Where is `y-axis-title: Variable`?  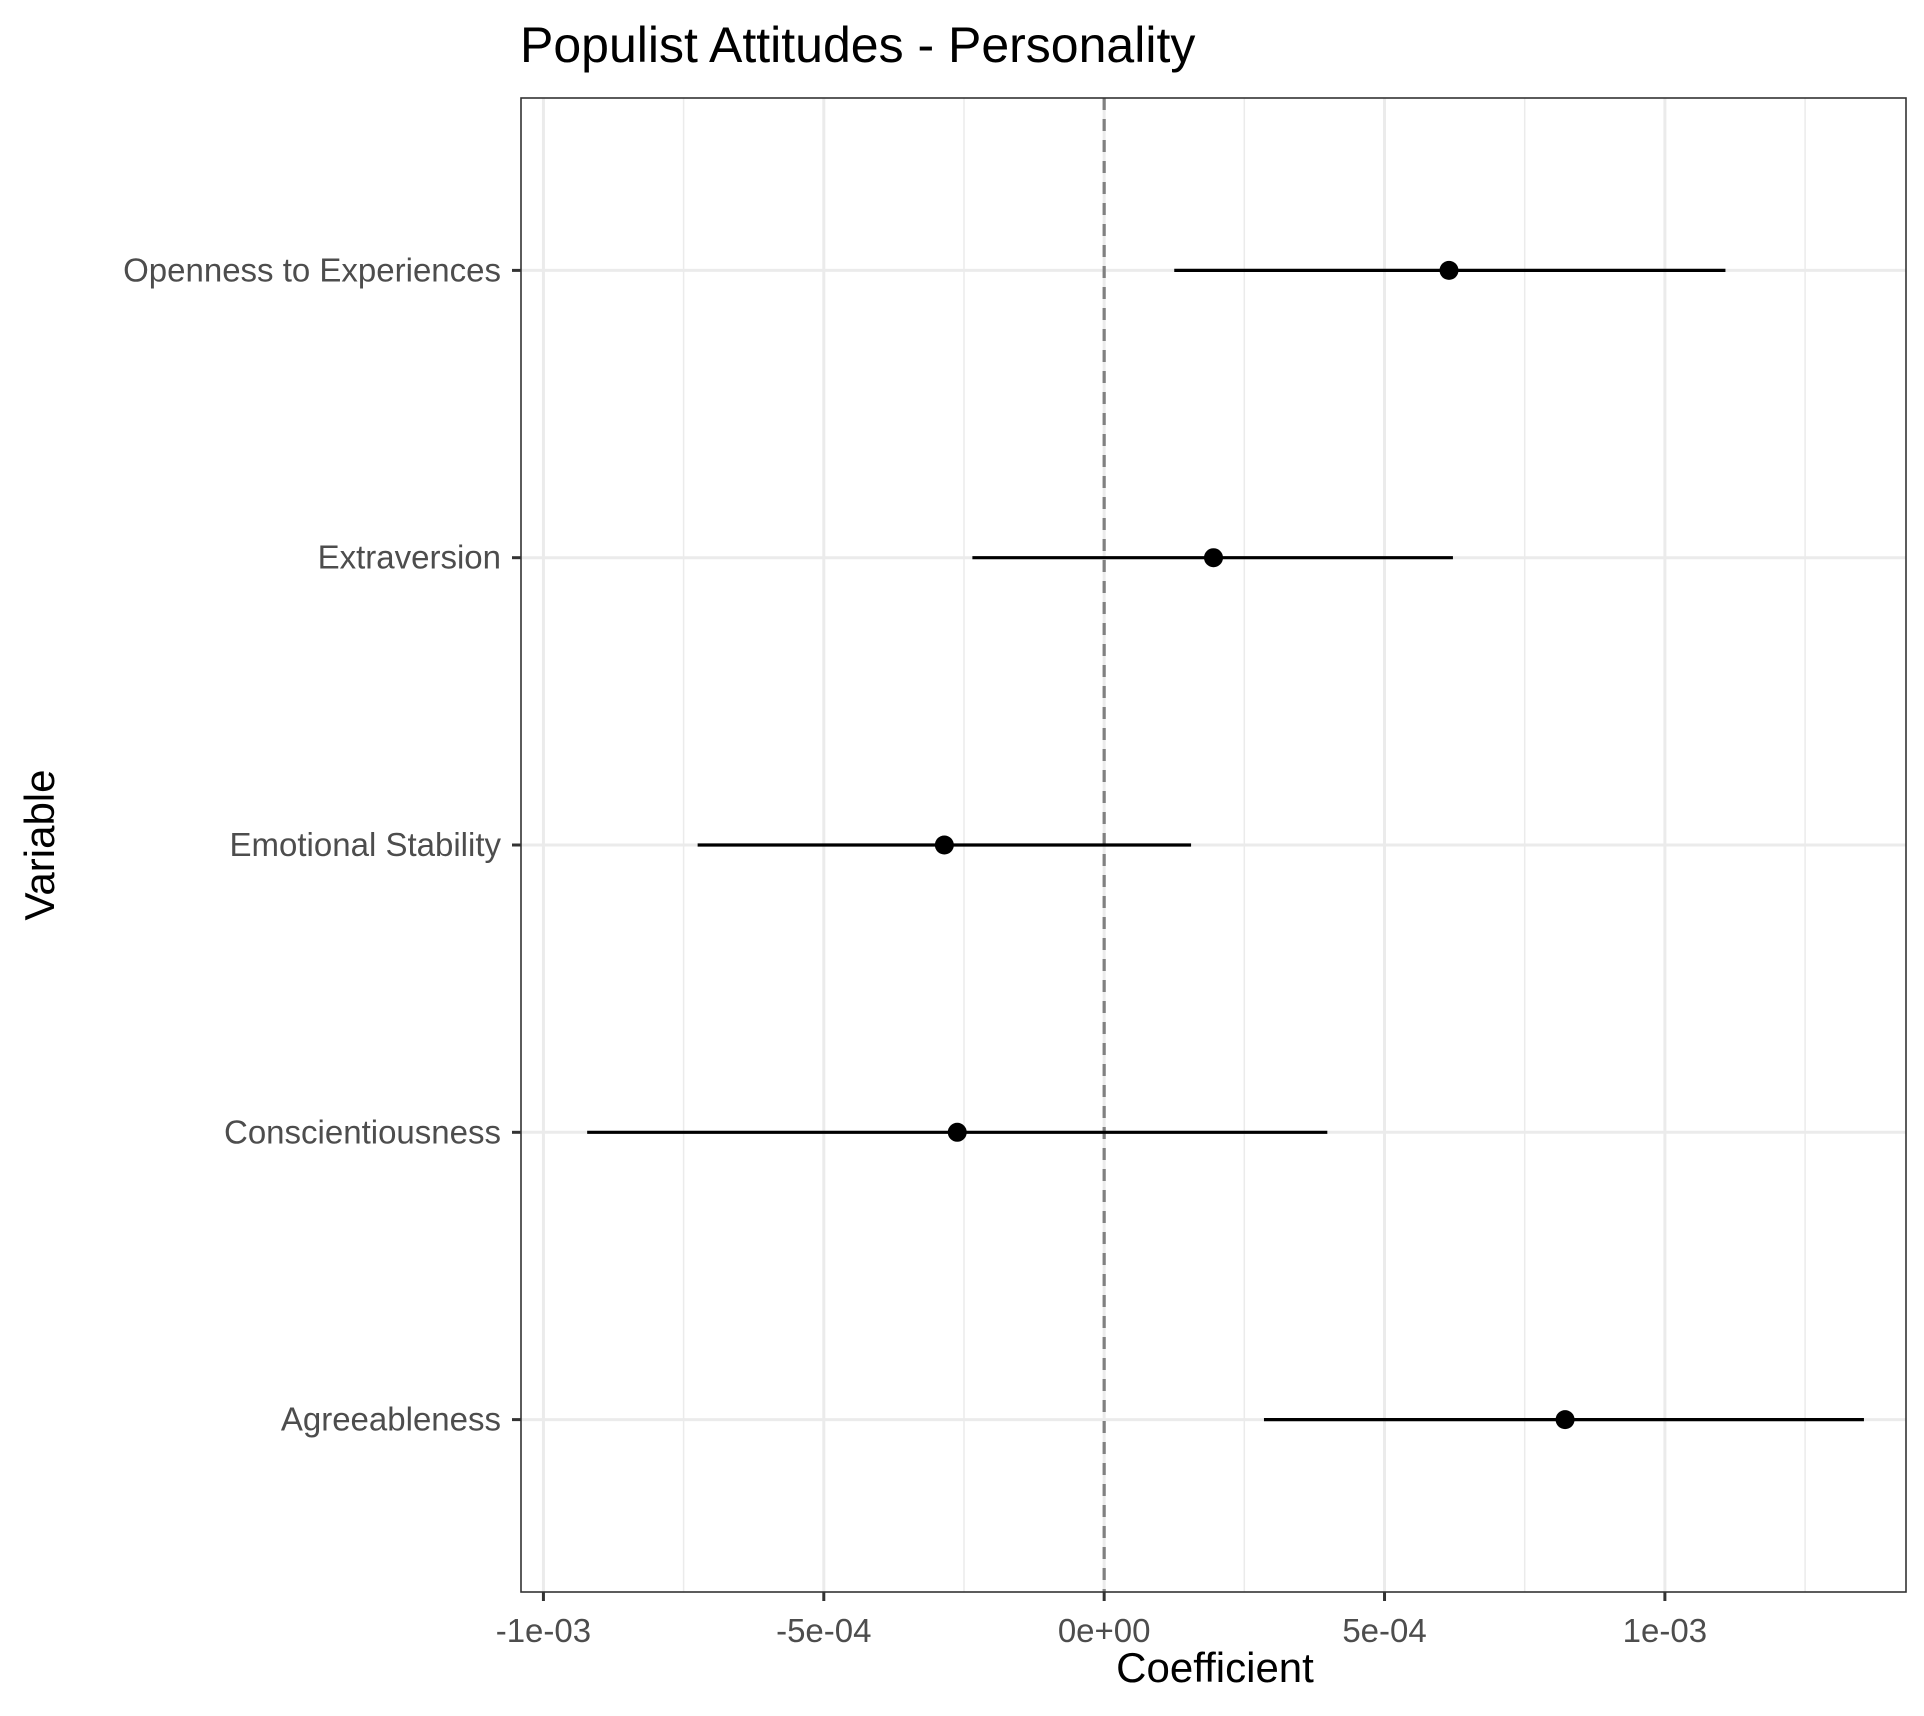
y-axis-title: Variable is located at coordinates (39, 845).